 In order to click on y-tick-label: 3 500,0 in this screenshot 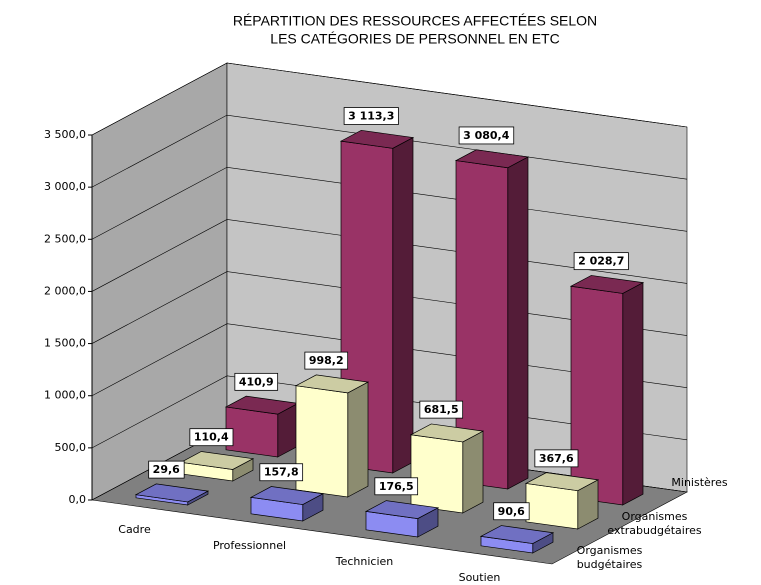, I will do `click(65, 134)`.